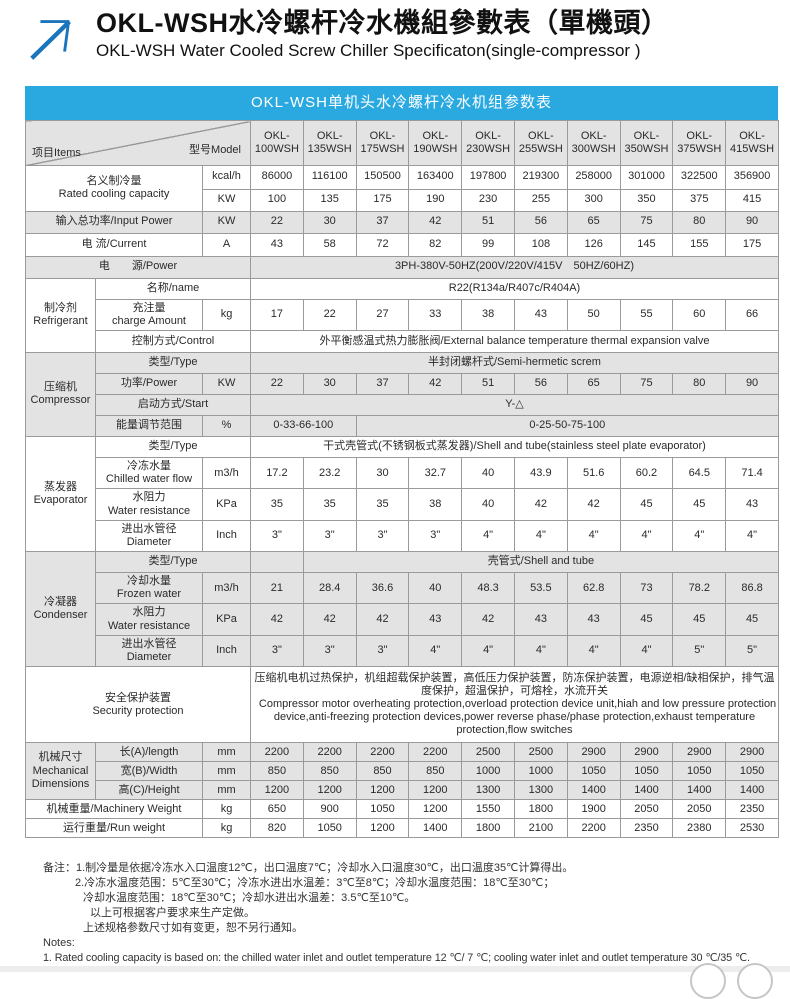  What do you see at coordinates (488, 222) in the screenshot?
I see `value-cell: 51` at bounding box center [488, 222].